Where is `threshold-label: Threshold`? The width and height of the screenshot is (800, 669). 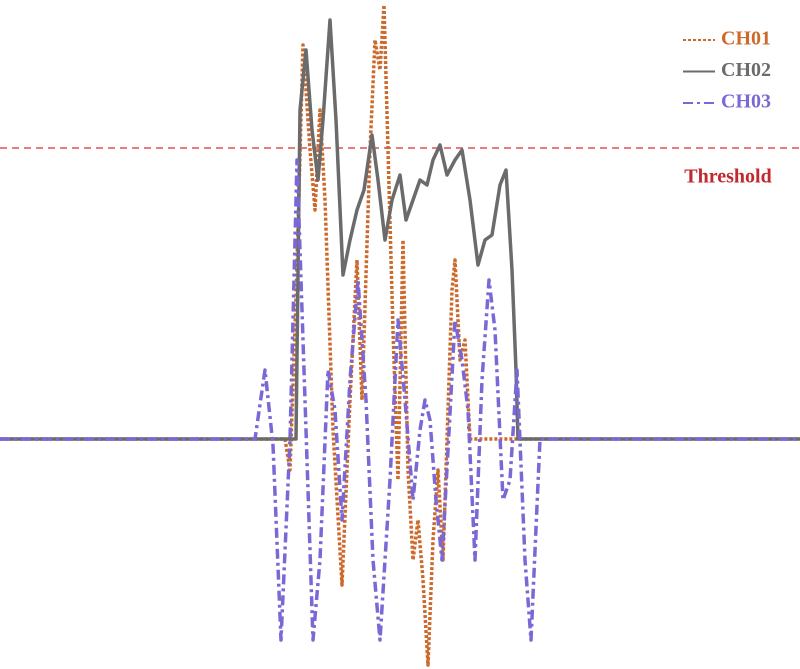
threshold-label: Threshold is located at coordinates (727, 177).